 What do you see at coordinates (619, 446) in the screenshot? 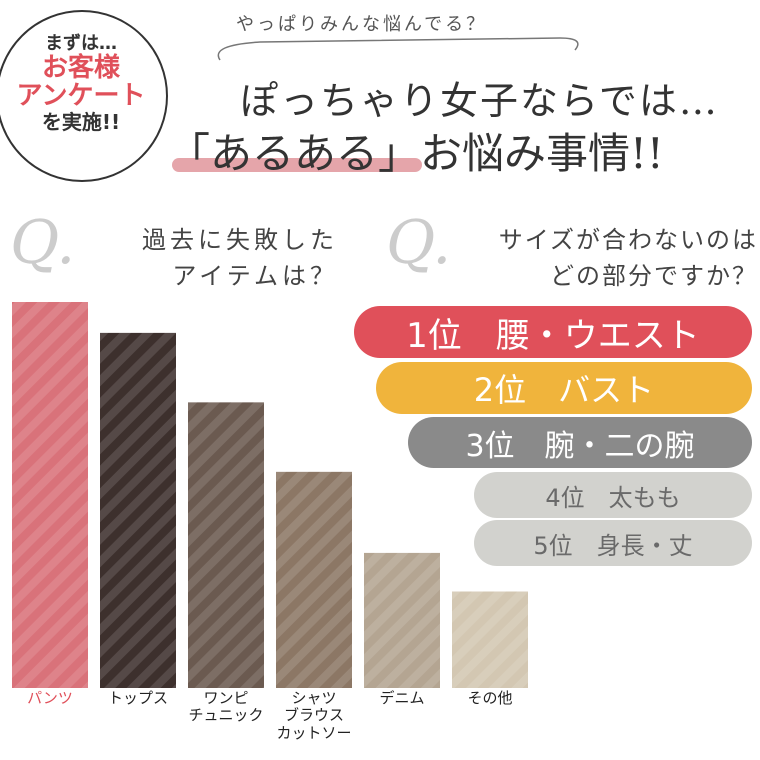
I see `rank-label: 腕・二の腕` at bounding box center [619, 446].